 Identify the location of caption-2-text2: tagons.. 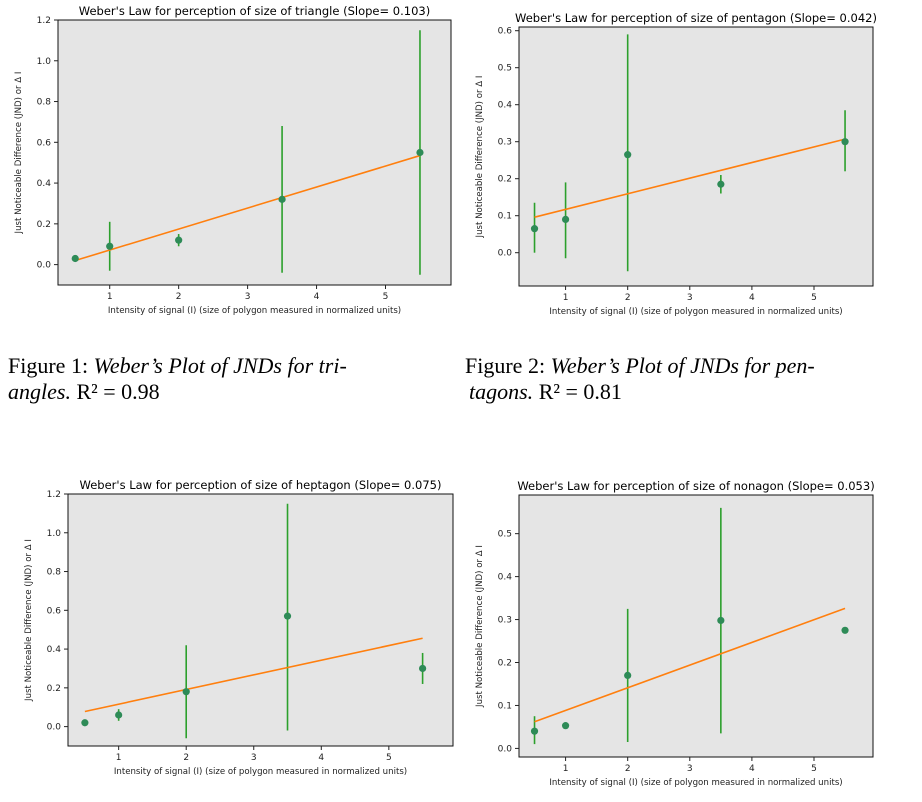
(501, 391).